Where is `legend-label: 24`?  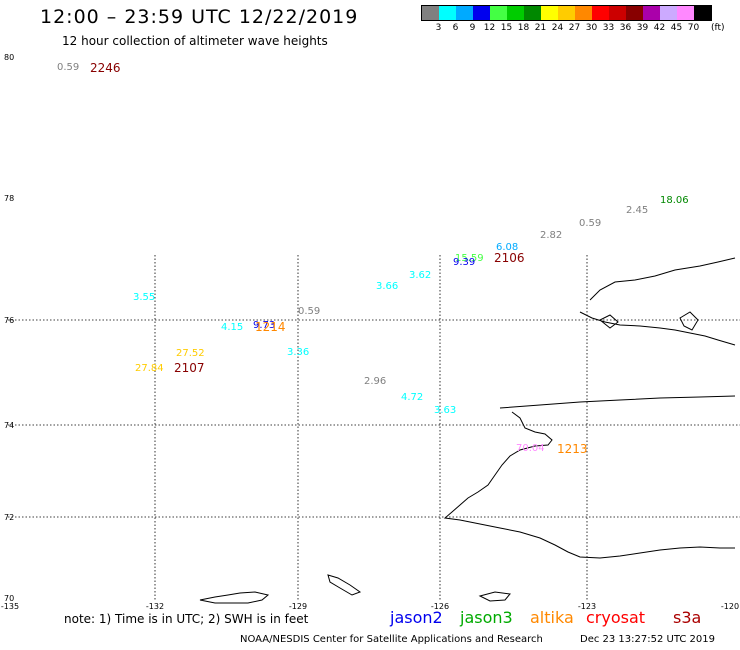 legend-label: 24 is located at coordinates (557, 28).